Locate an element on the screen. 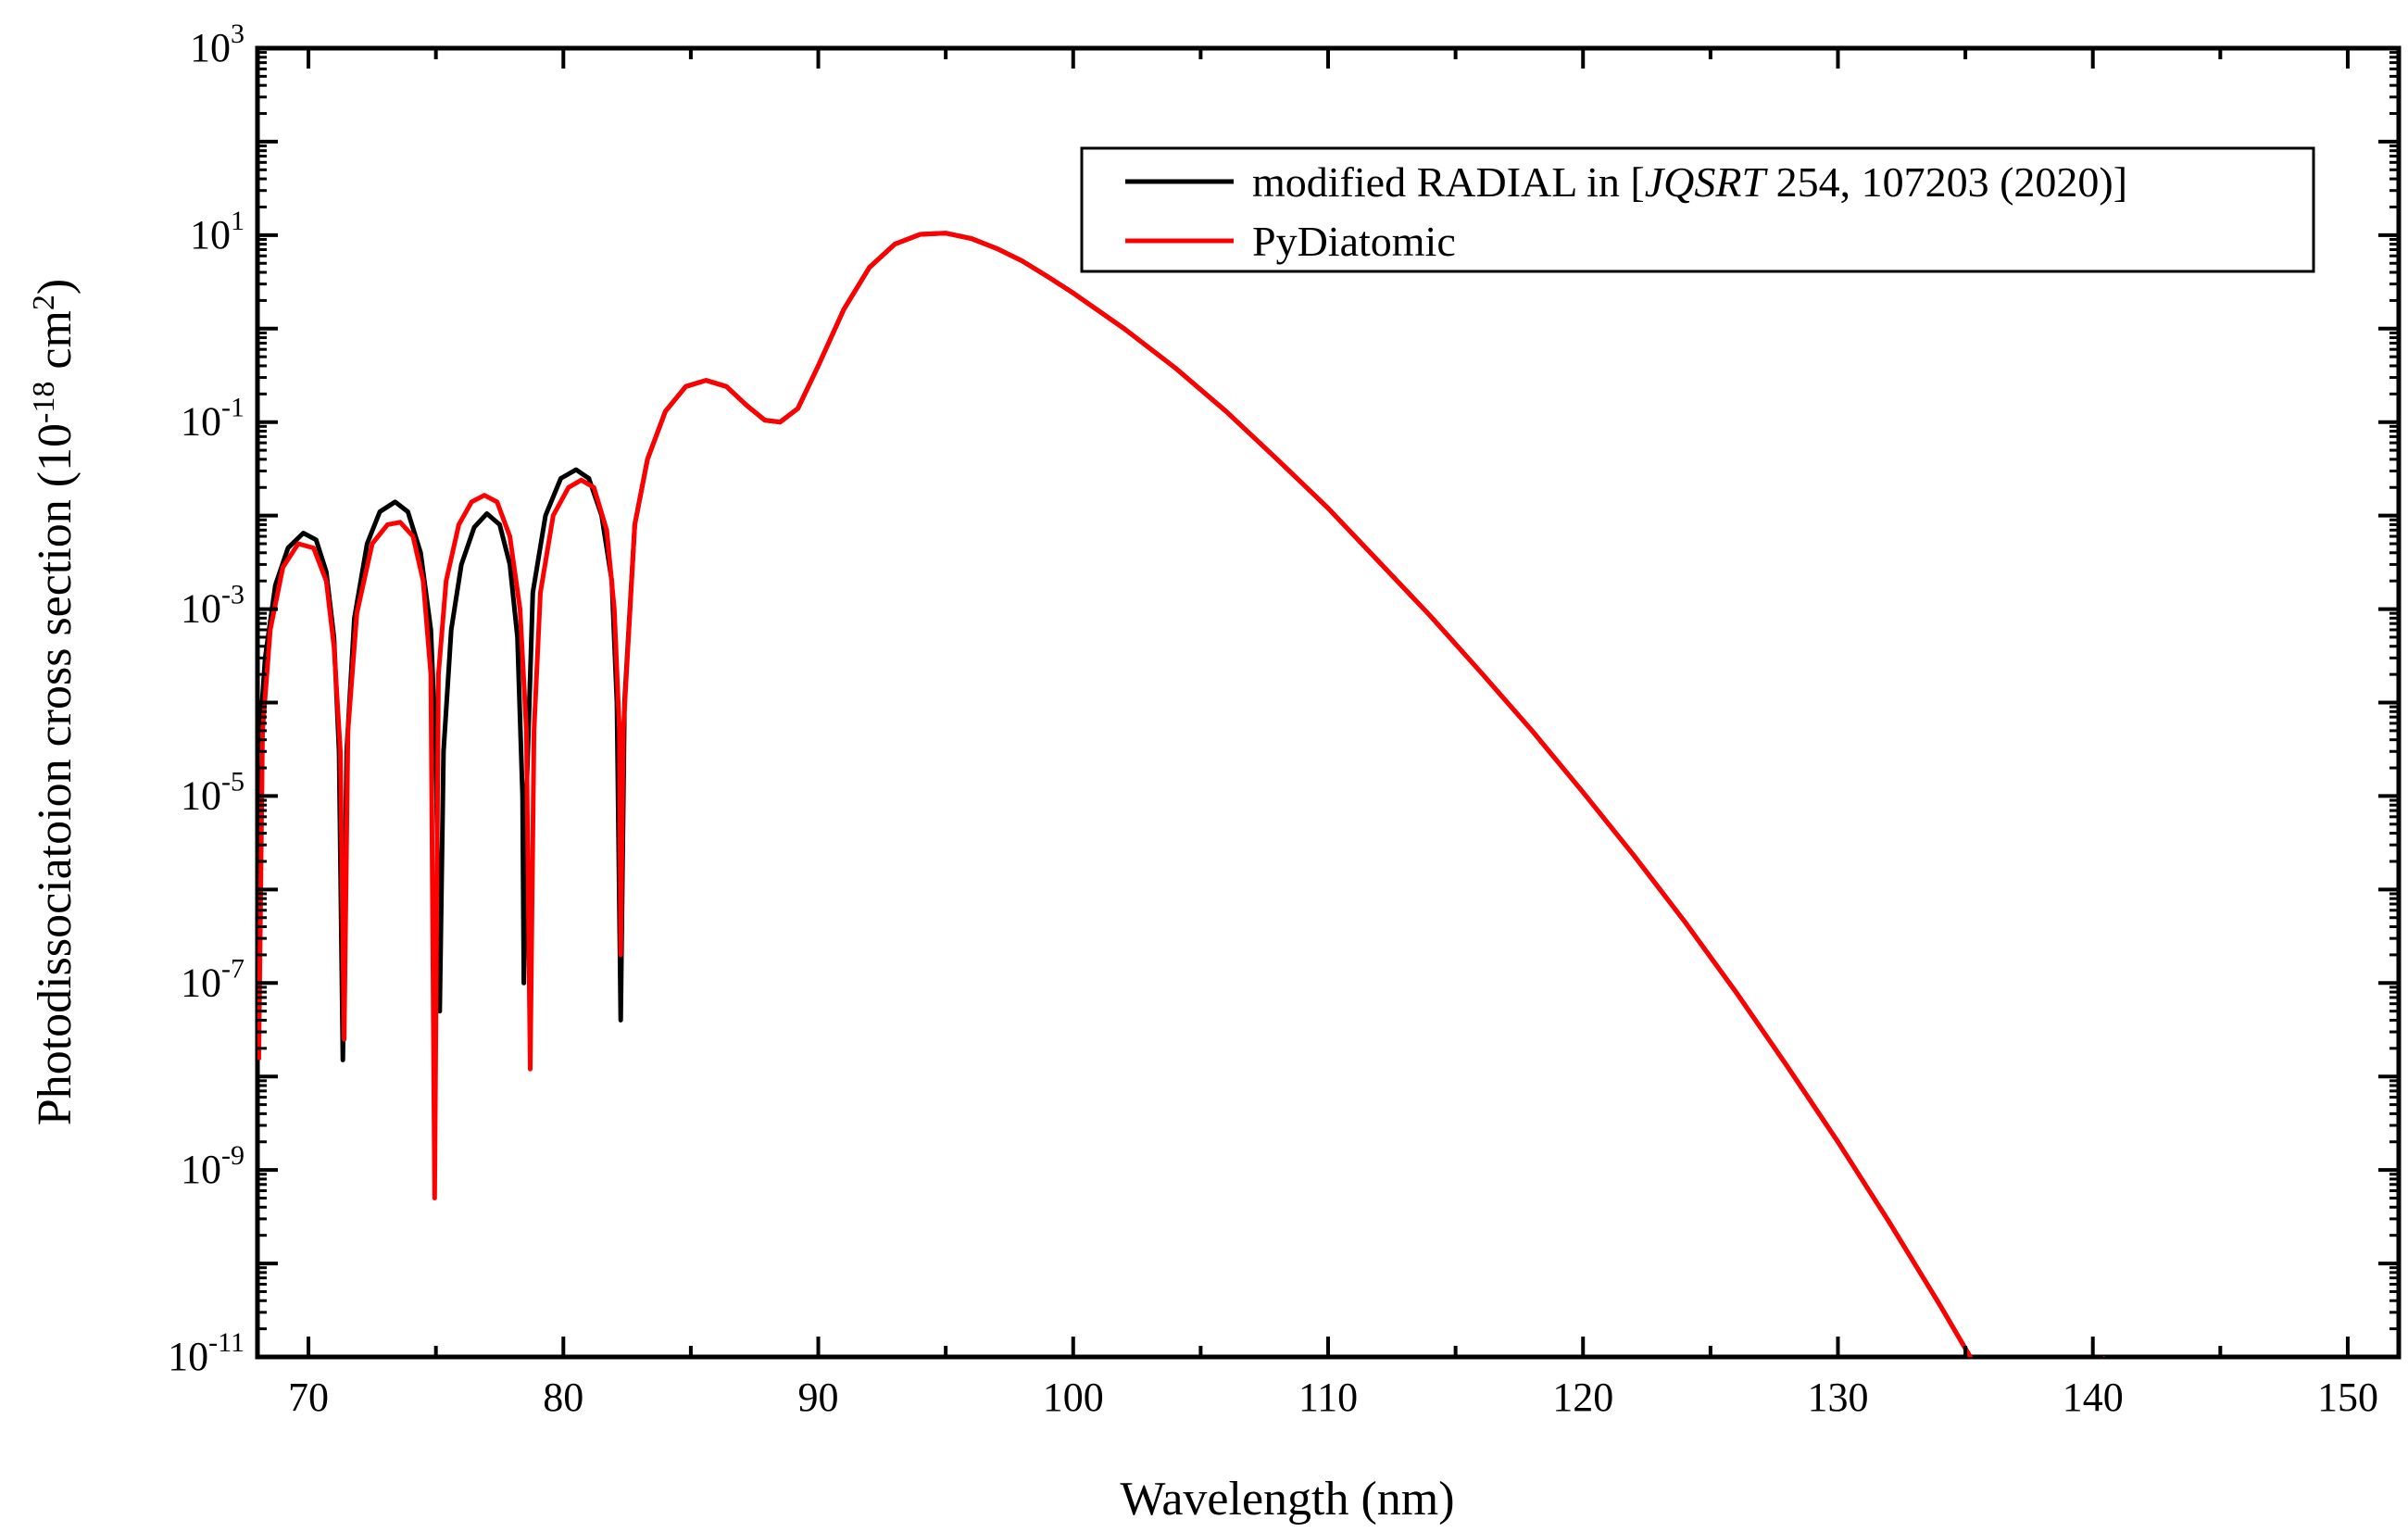 Image resolution: width=2408 pixels, height=1532 pixels. y-tick-label: 10⁻⁵ is located at coordinates (213, 792).